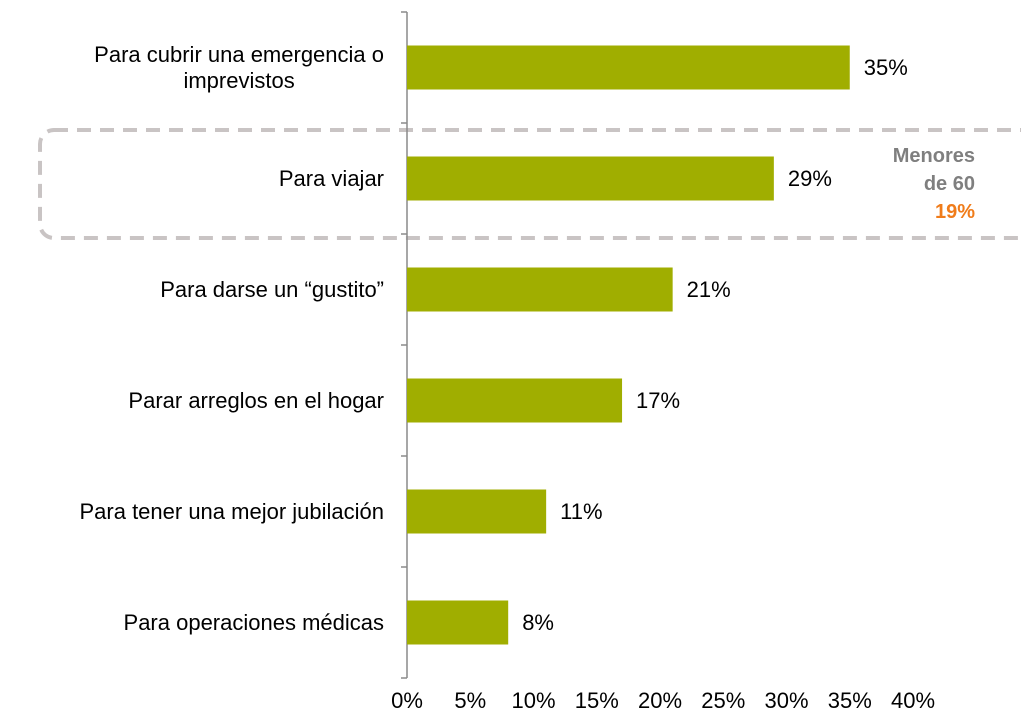 The image size is (1021, 722). Describe the element at coordinates (885, 67) in the screenshot. I see `value-label: 35%` at that location.